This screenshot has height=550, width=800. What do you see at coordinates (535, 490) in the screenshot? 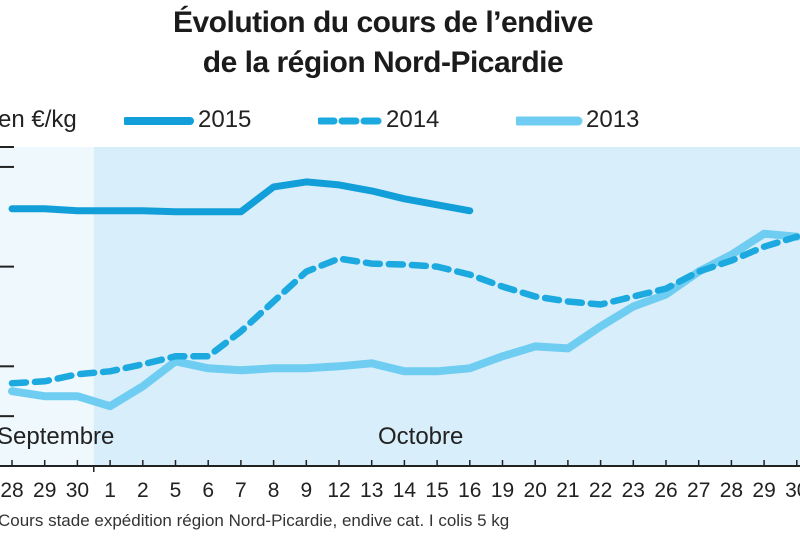
I see `x-tick-label-16: 20` at bounding box center [535, 490].